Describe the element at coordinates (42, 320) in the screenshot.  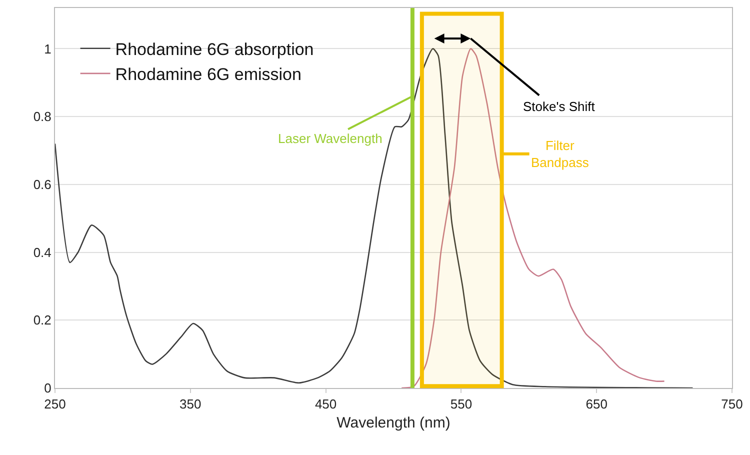
I see `y-tick-label: 0.2` at that location.